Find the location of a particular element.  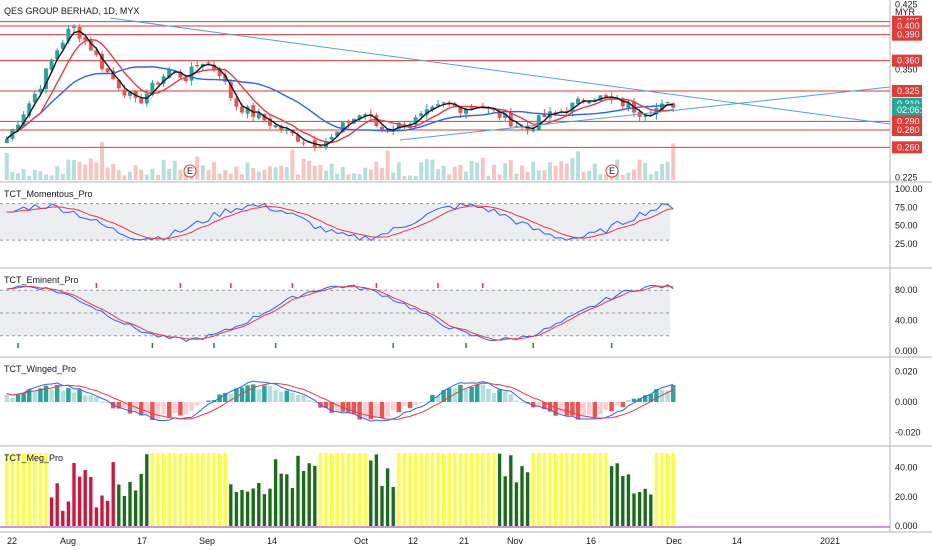

price-level-label: 0.310 is located at coordinates (908, 104).